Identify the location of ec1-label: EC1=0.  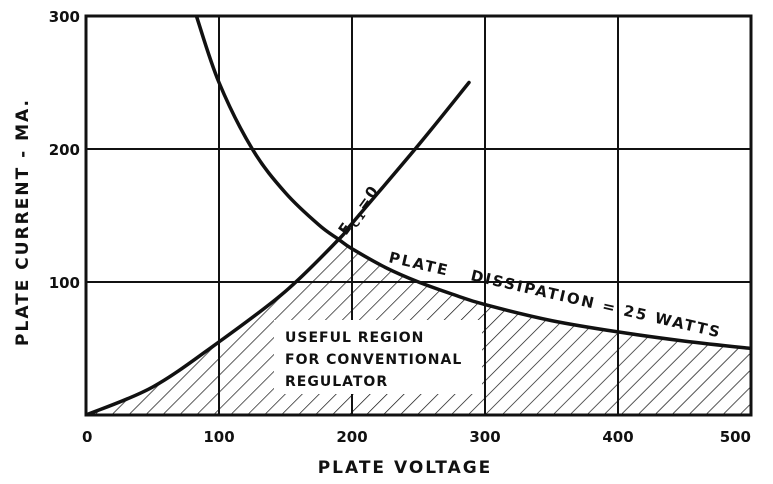
(360, 210).